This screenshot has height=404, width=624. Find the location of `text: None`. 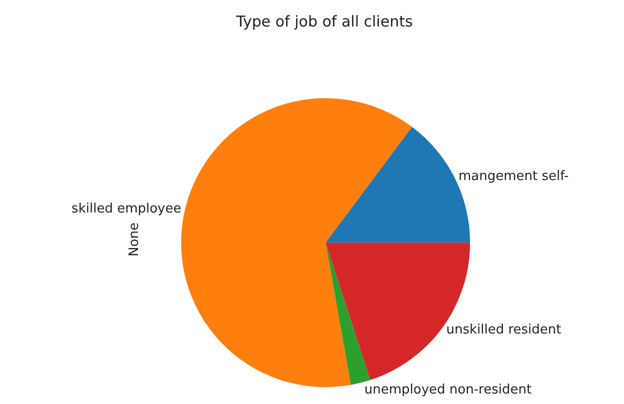

text: None is located at coordinates (134, 239).